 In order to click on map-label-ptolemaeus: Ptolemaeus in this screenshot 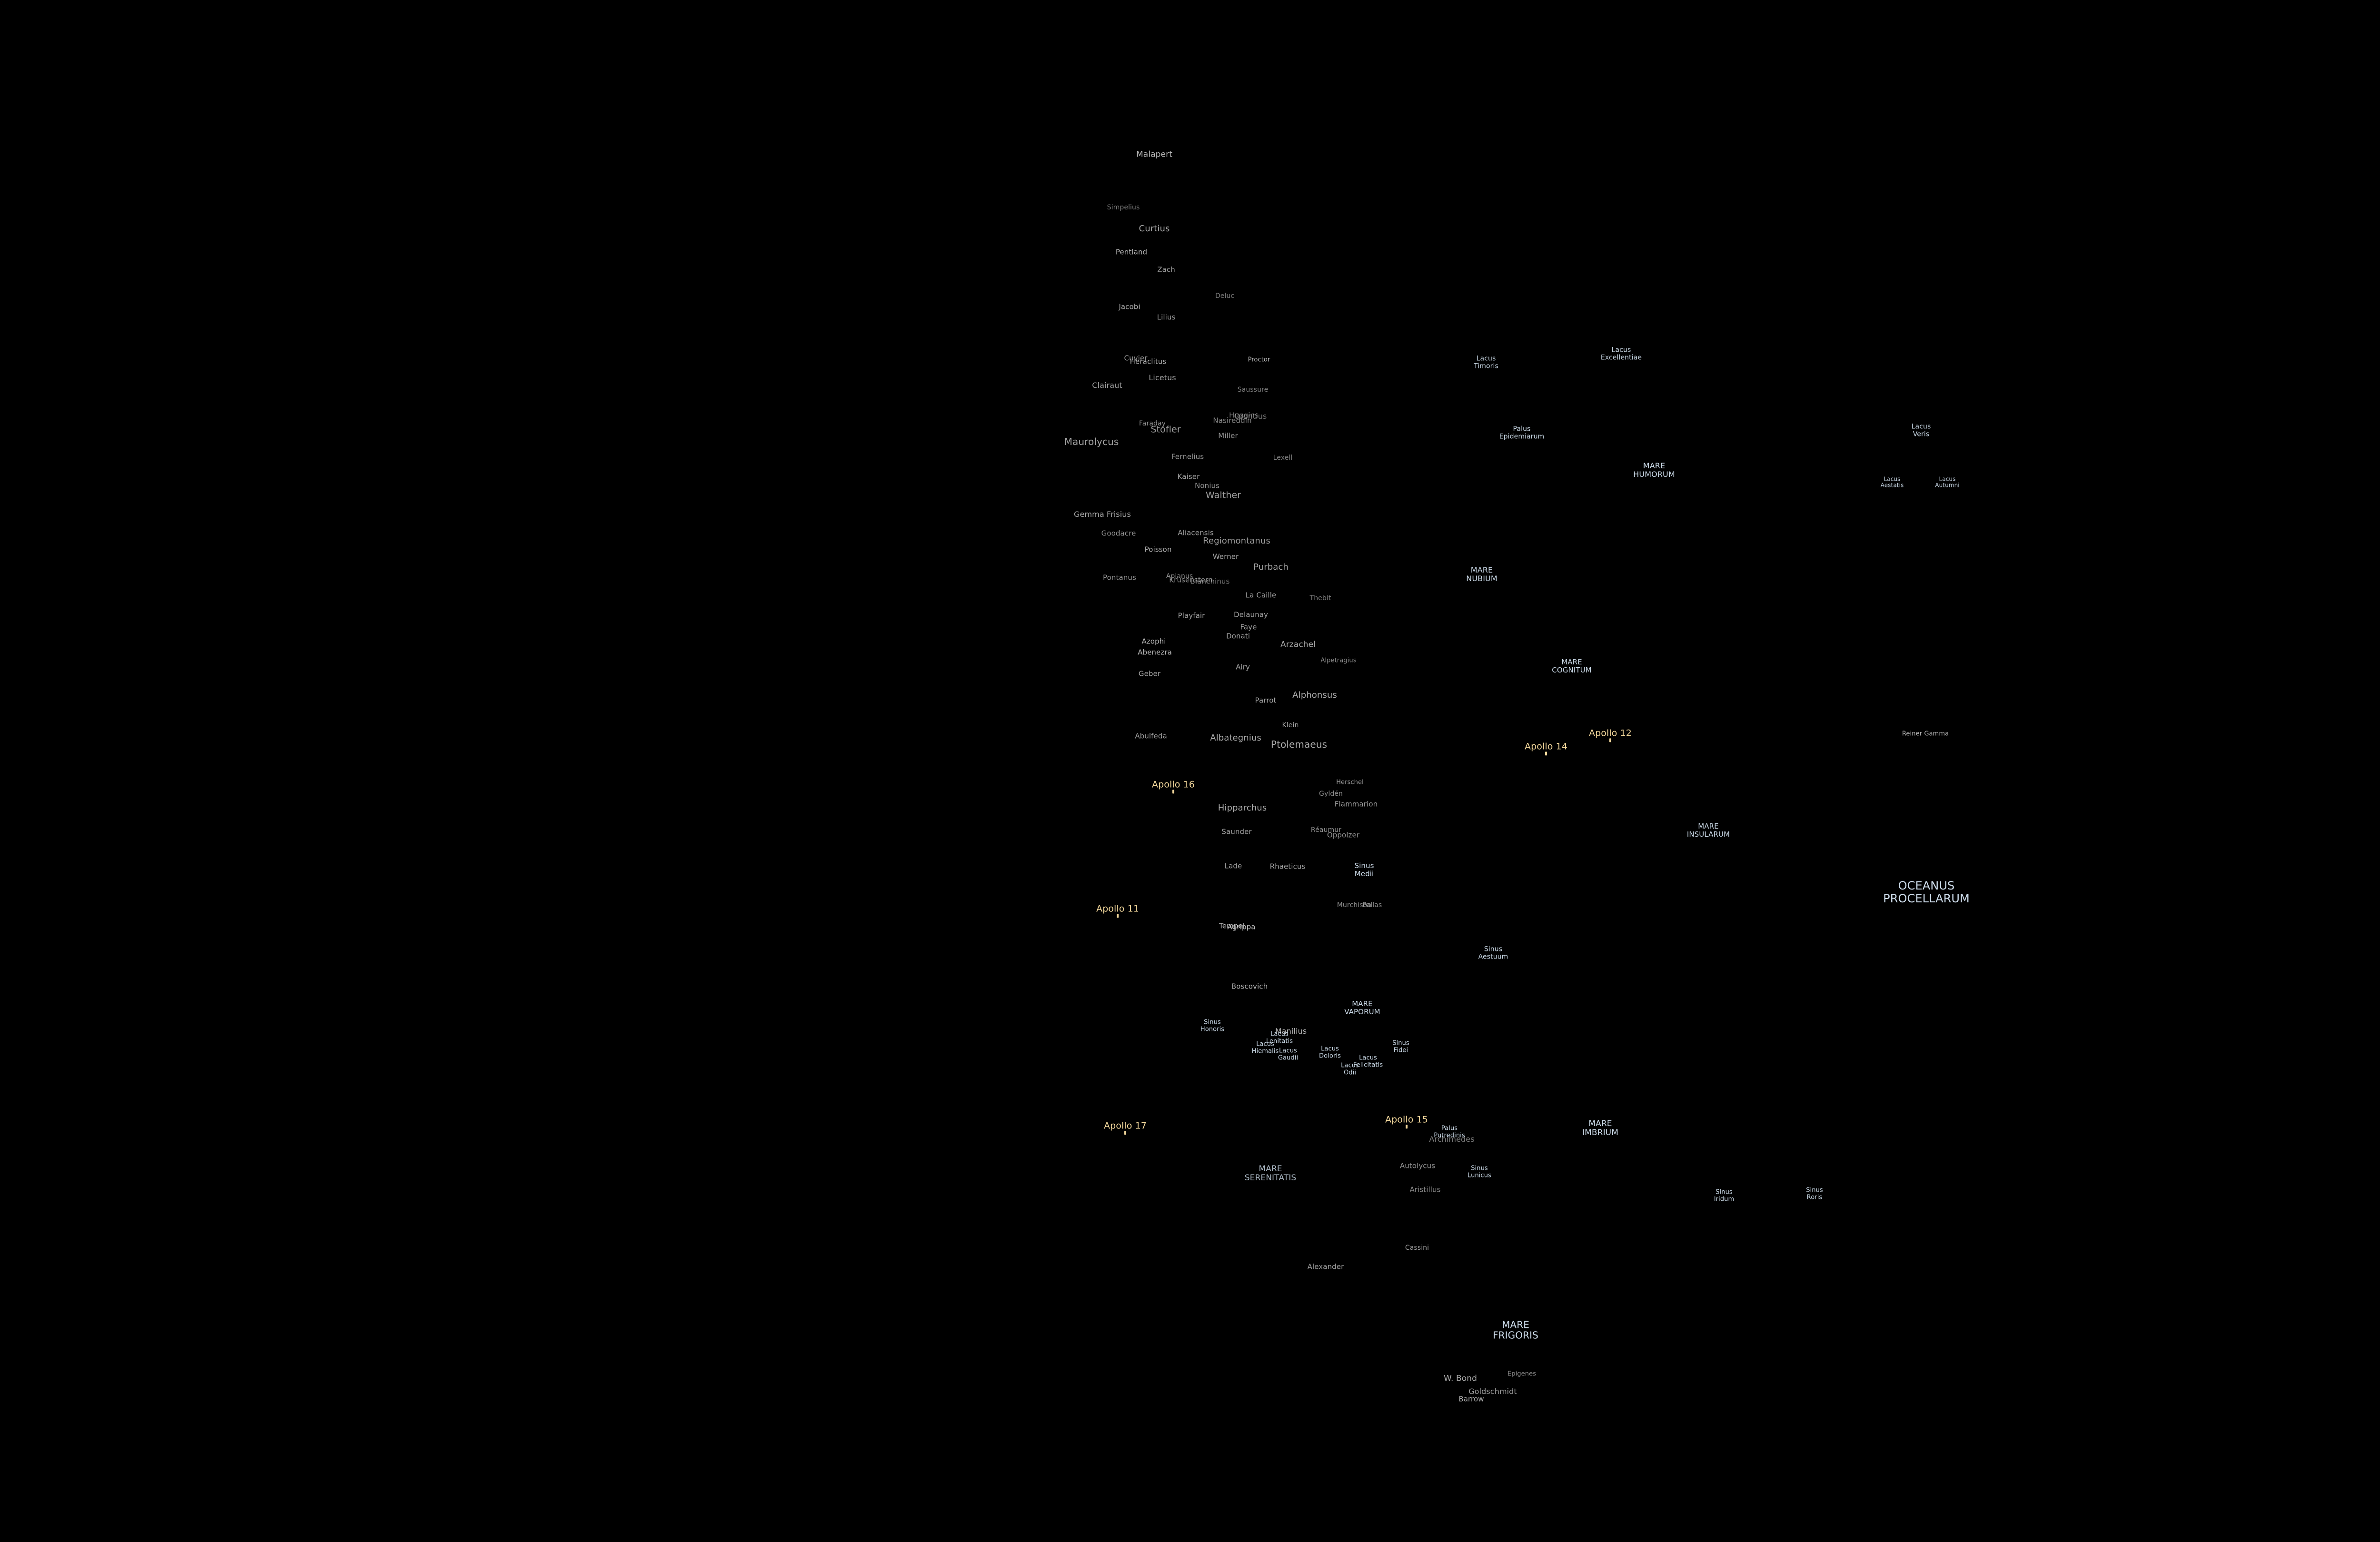, I will do `click(1299, 744)`.